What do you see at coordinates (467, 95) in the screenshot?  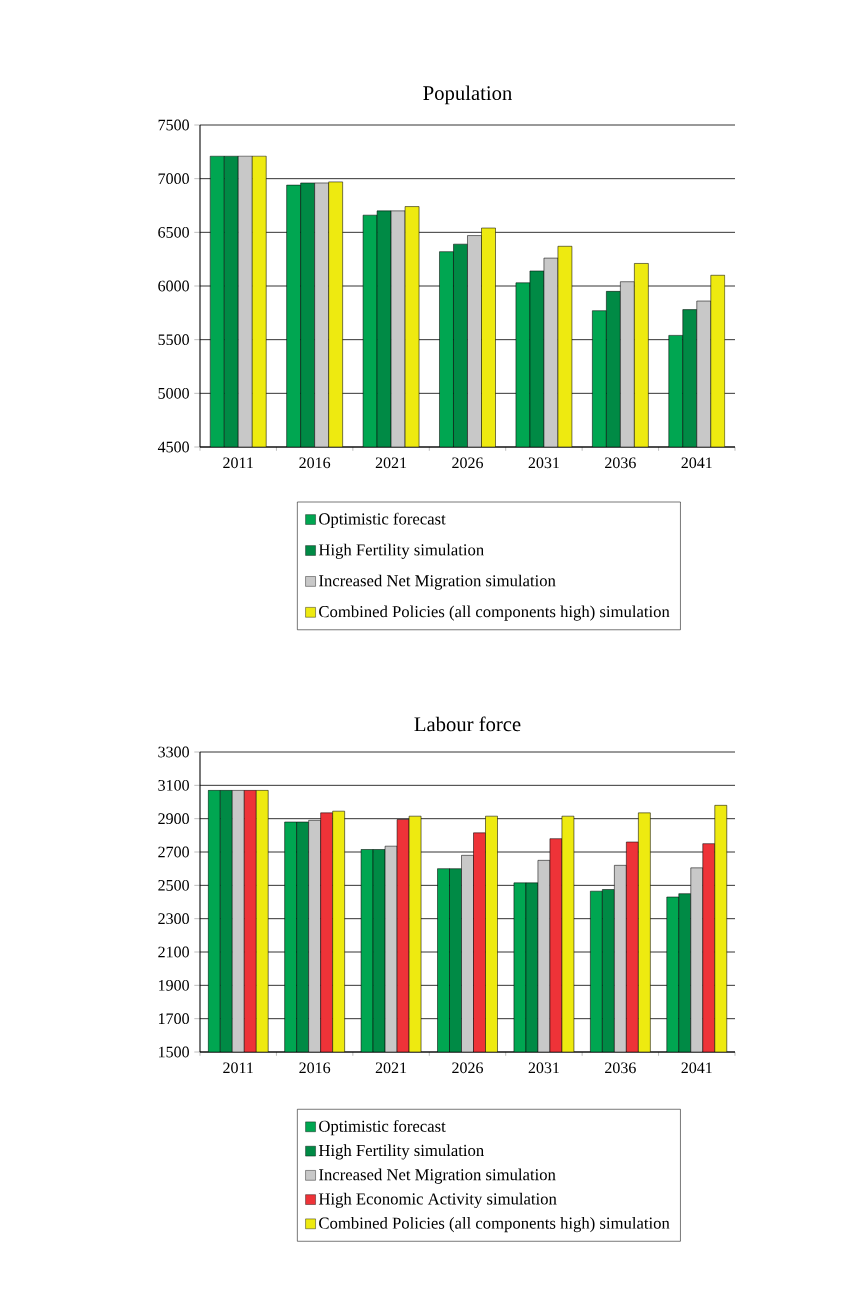 I see `chart-title: Population` at bounding box center [467, 95].